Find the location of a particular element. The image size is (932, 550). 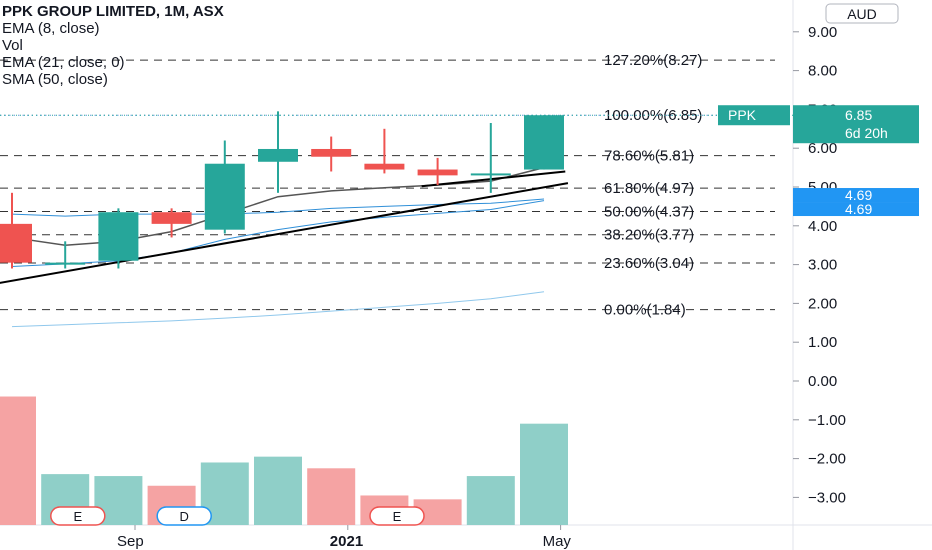

x-tick-label: May is located at coordinates (557, 541).